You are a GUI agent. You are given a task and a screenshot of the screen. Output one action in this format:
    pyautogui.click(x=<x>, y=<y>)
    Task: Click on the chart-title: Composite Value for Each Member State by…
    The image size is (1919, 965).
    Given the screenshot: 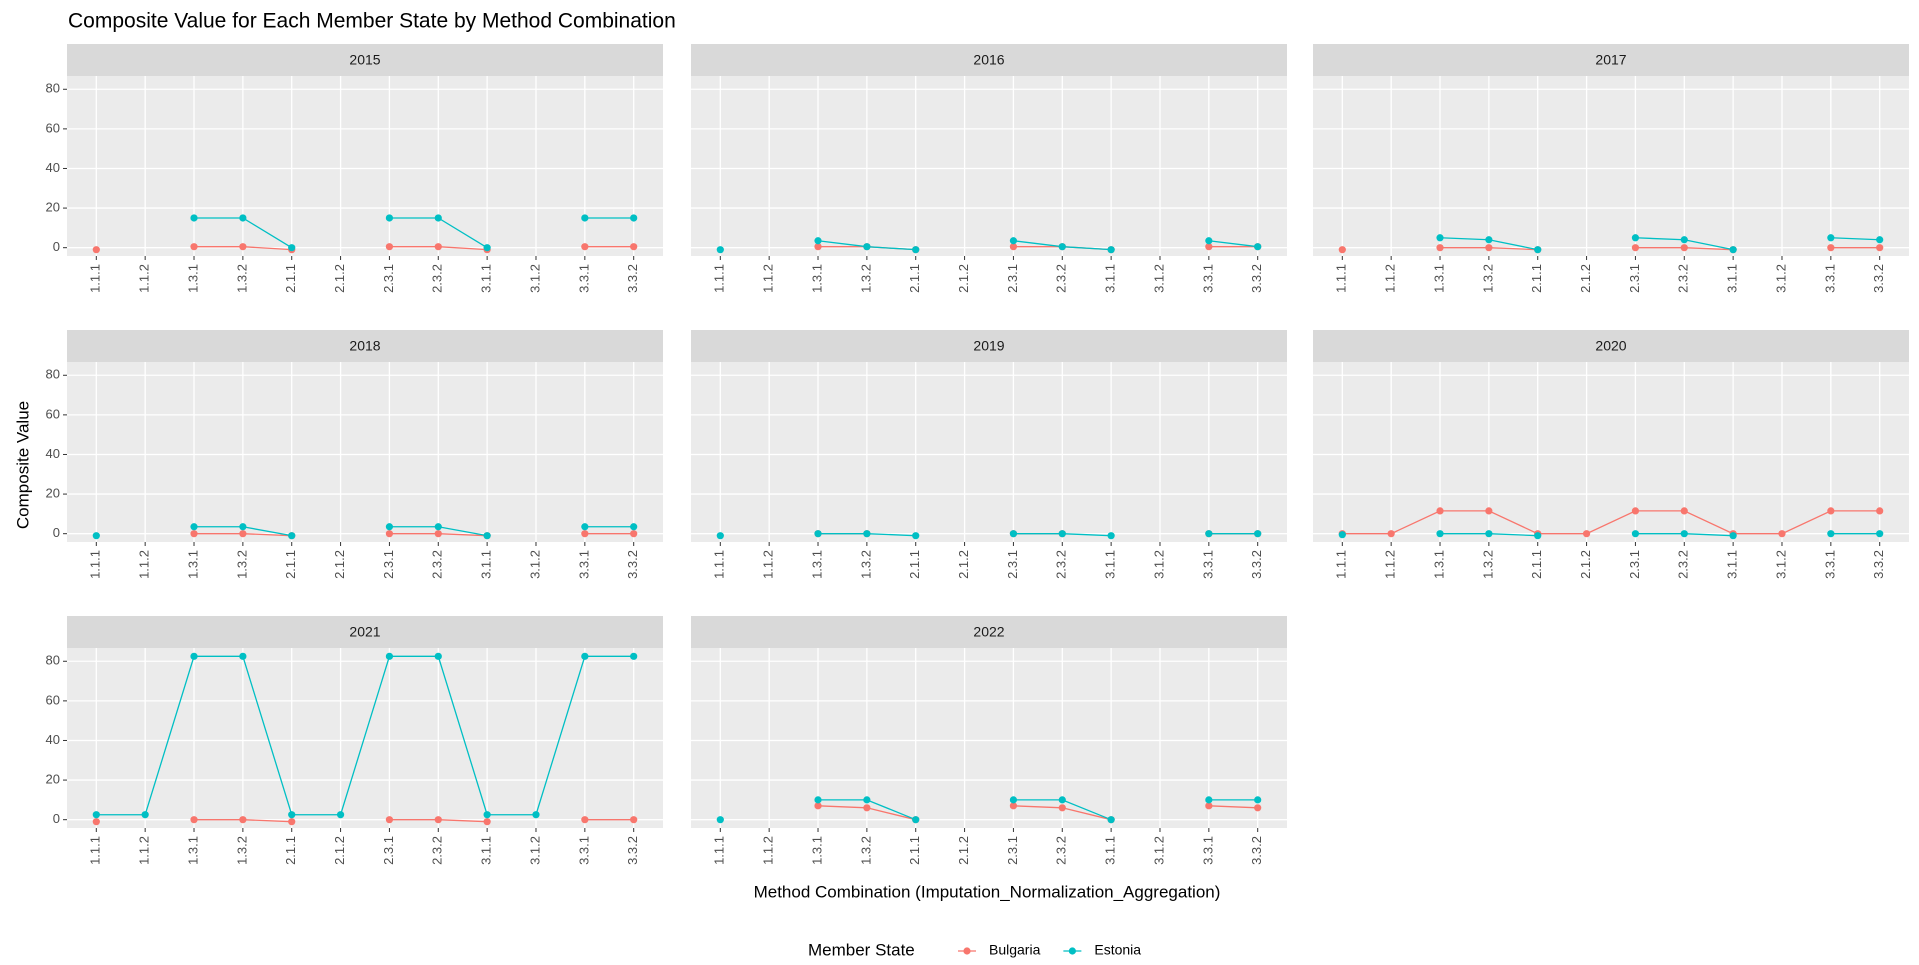 What is the action you would take?
    pyautogui.click(x=372, y=21)
    